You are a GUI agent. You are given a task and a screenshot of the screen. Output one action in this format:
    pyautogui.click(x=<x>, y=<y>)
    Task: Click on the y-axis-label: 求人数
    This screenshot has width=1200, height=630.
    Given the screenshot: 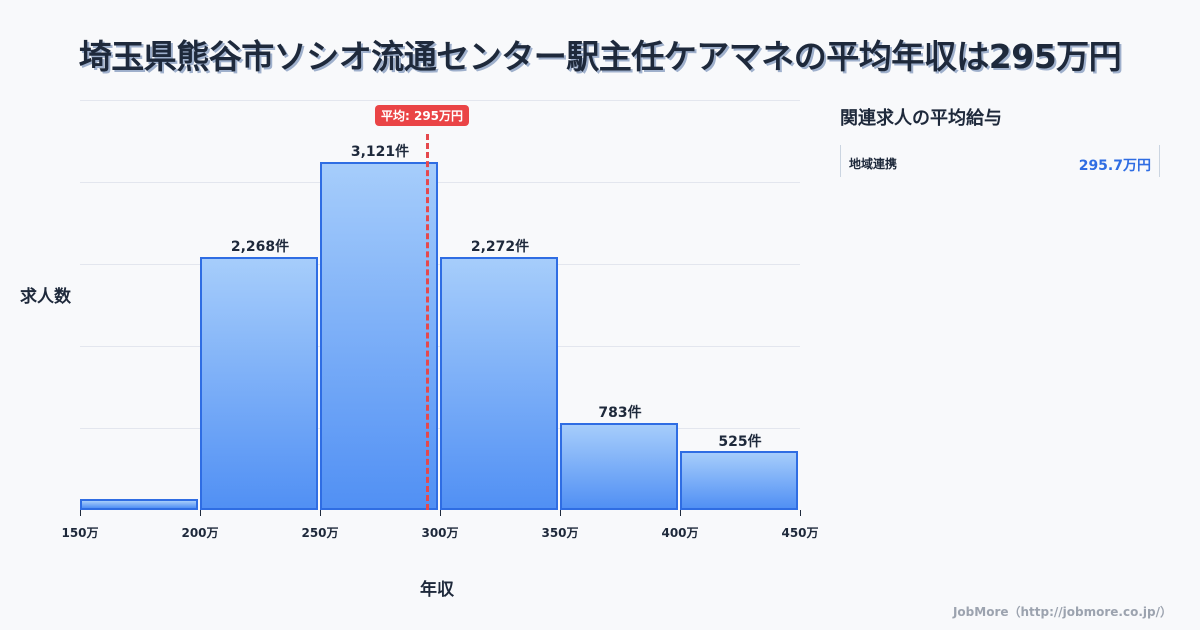 What is the action you would take?
    pyautogui.click(x=45, y=297)
    